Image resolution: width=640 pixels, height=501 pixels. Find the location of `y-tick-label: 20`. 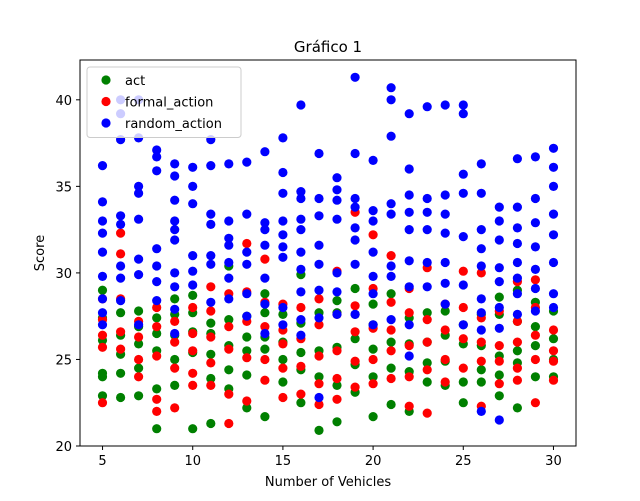

y-tick-label: 20 is located at coordinates (63, 447).